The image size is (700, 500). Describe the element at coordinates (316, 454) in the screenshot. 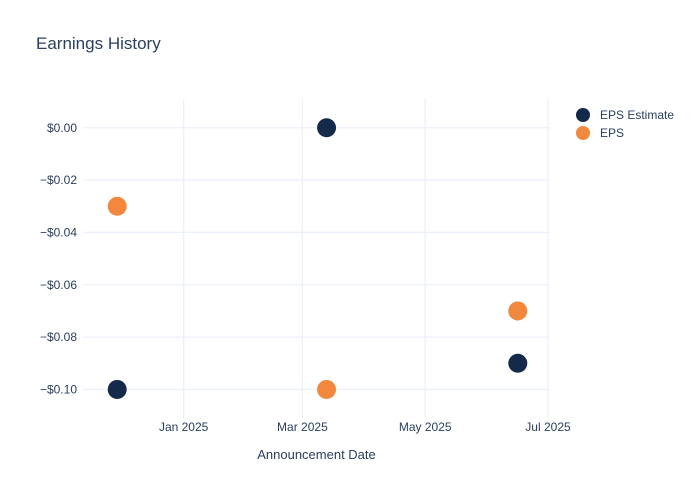

I see `x-axis-title: Announcement Date` at that location.